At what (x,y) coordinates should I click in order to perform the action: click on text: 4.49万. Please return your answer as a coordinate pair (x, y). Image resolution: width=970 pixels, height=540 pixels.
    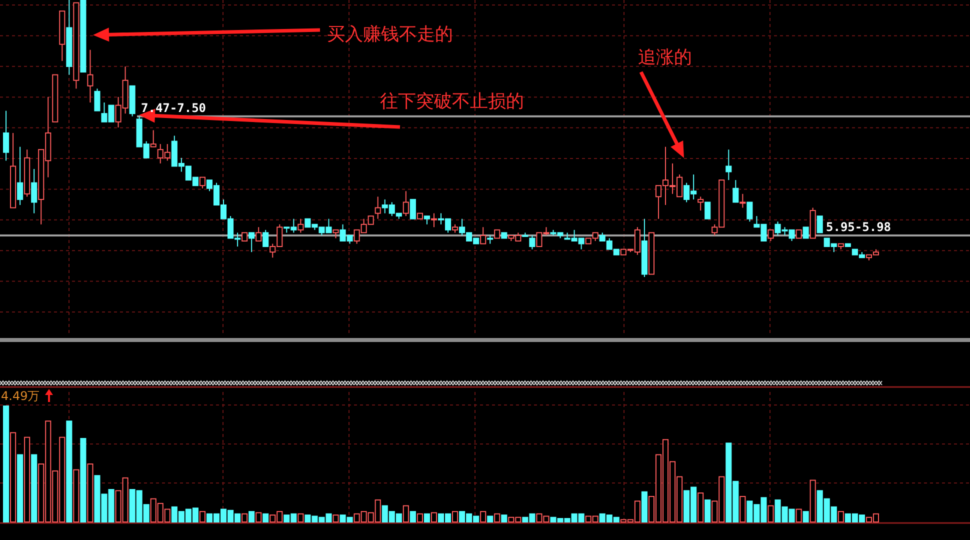
    Looking at the image, I should click on (20, 396).